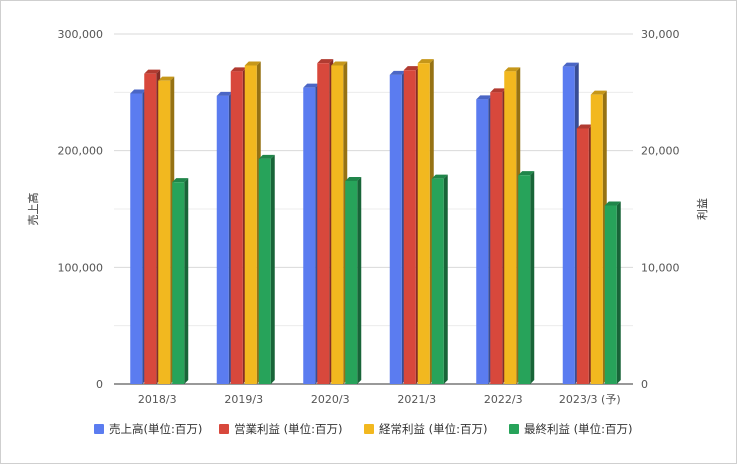  What do you see at coordinates (330, 399) in the screenshot?
I see `category-label: 2020/3` at bounding box center [330, 399].